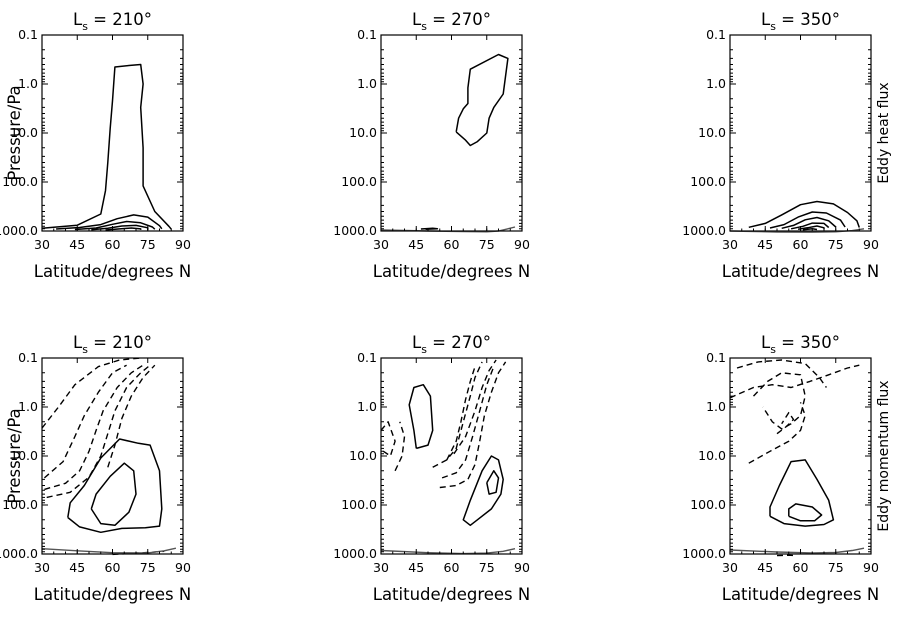 This screenshot has width=899, height=622. What do you see at coordinates (42, 244) in the screenshot?
I see `x-tick-label: 30` at bounding box center [42, 244].